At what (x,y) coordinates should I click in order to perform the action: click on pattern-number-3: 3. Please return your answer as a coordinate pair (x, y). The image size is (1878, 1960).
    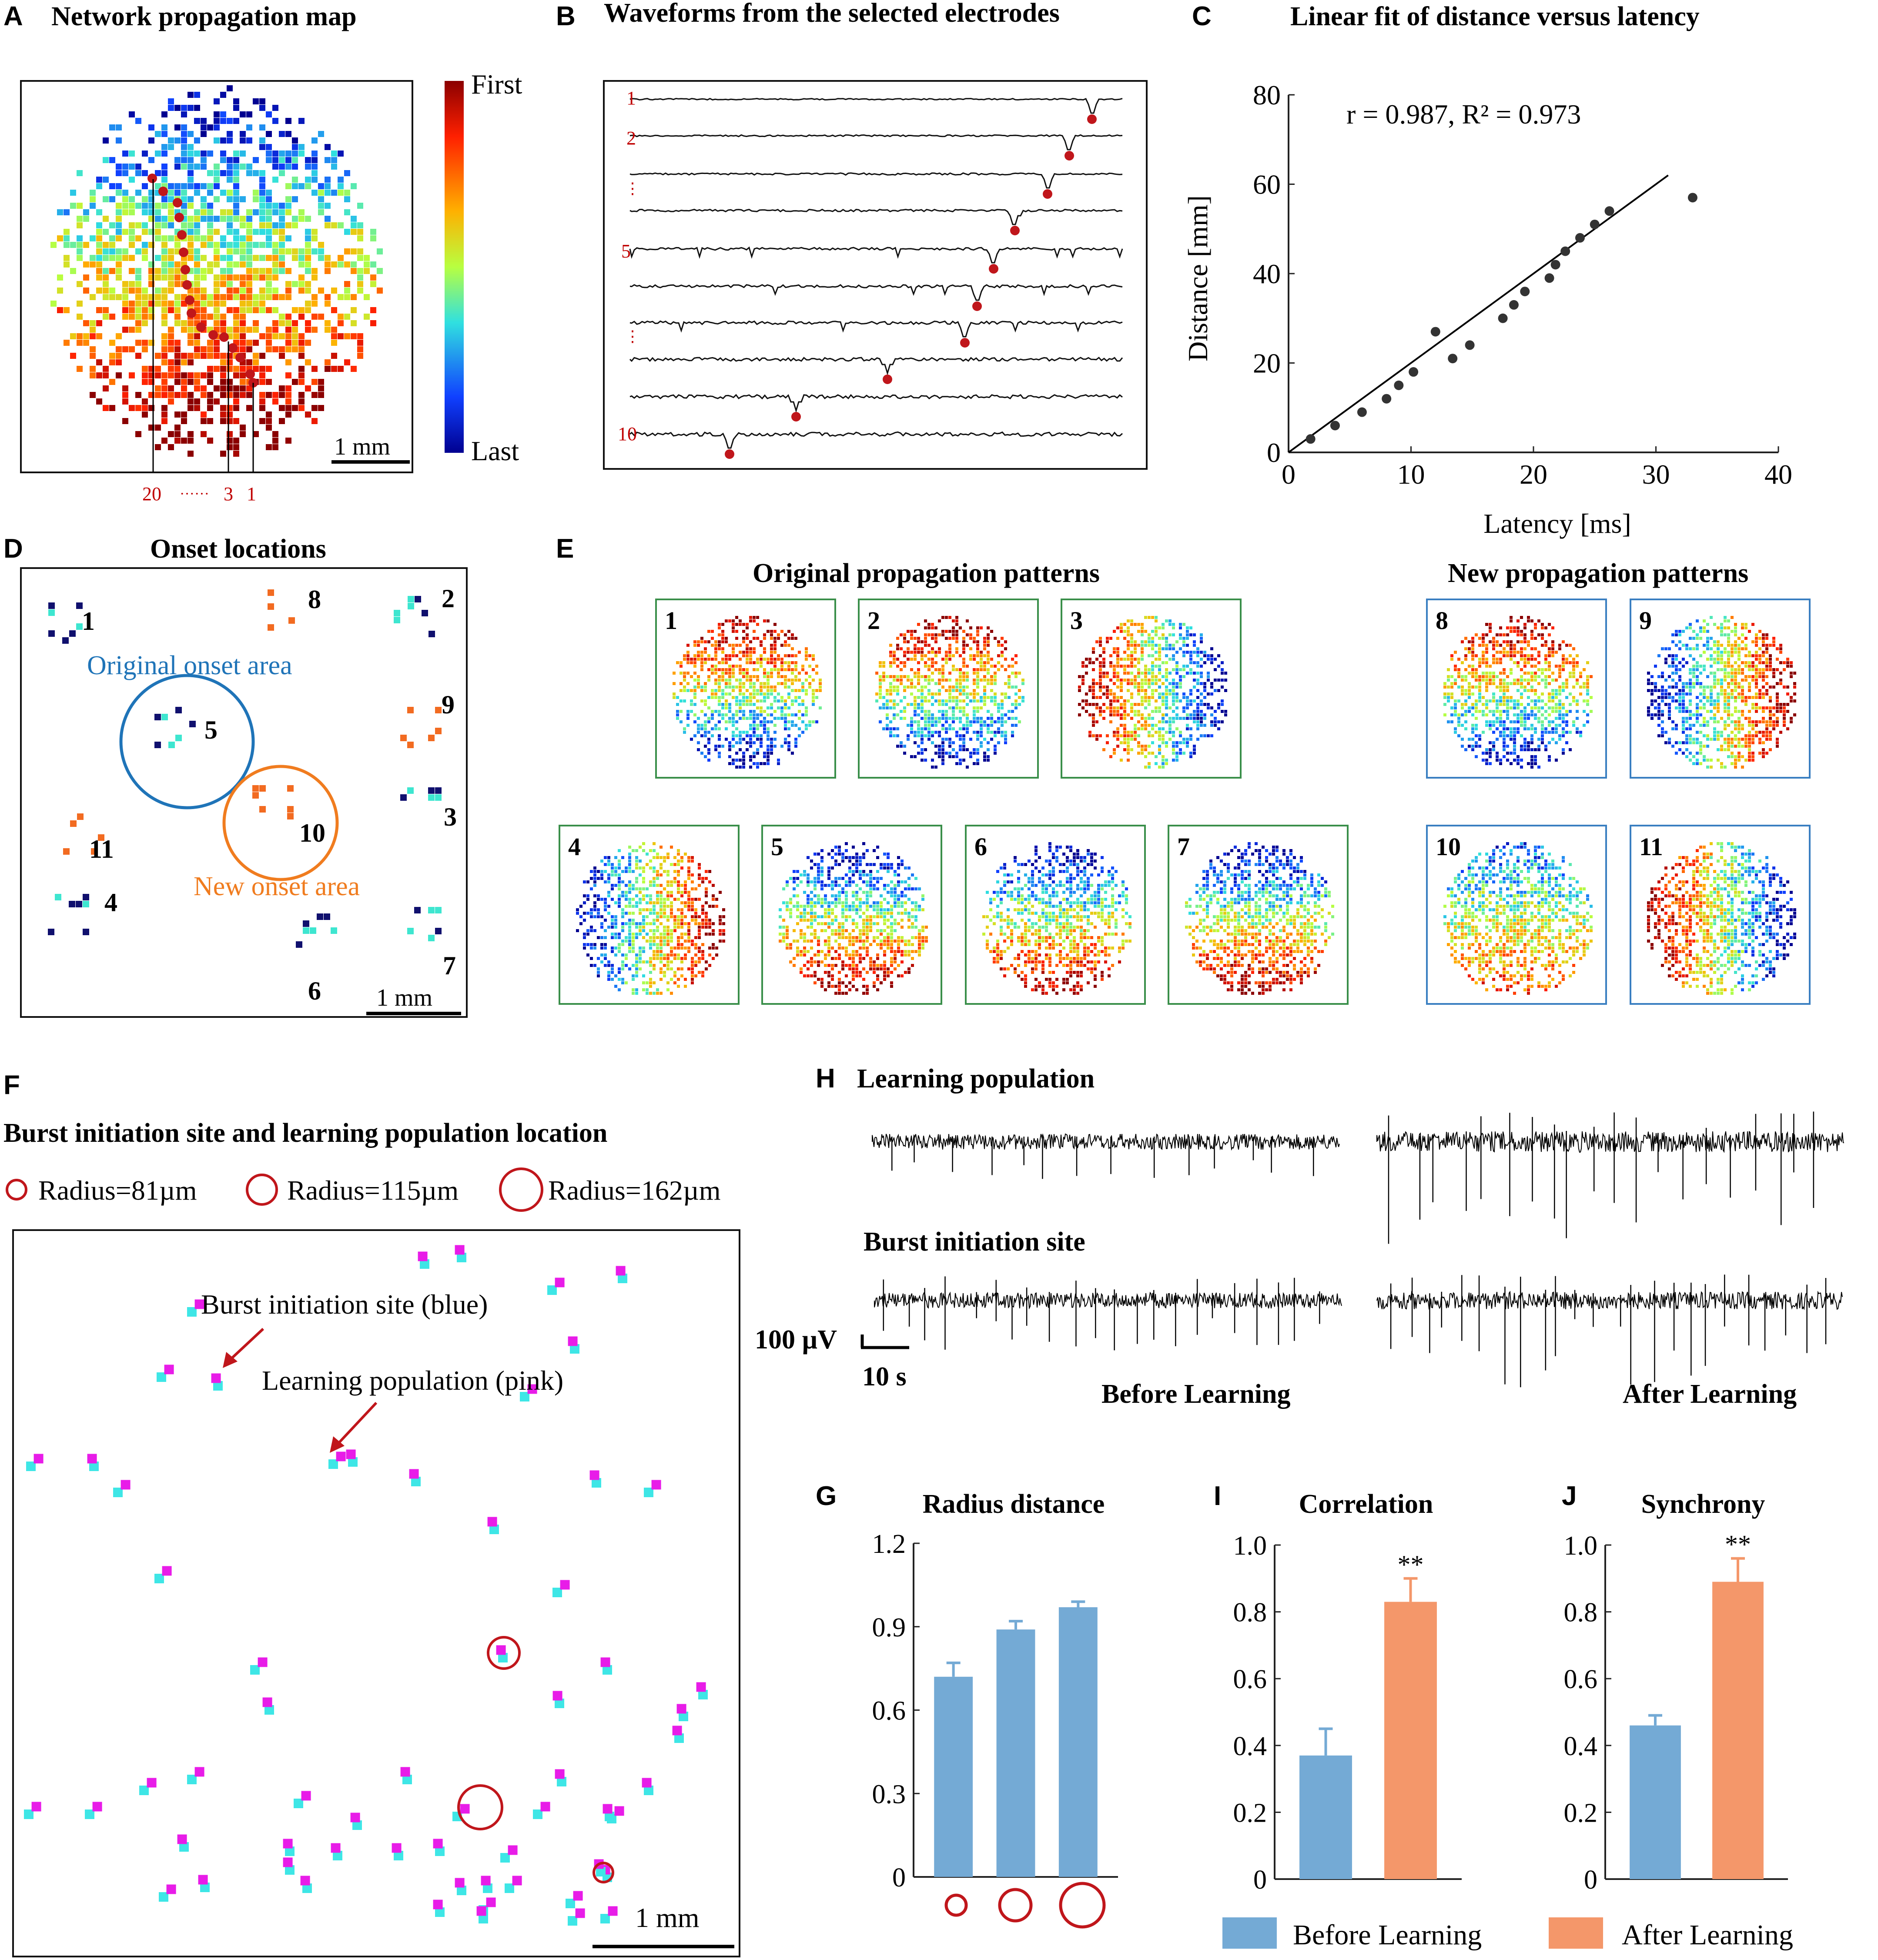
    Looking at the image, I should click on (1076, 620).